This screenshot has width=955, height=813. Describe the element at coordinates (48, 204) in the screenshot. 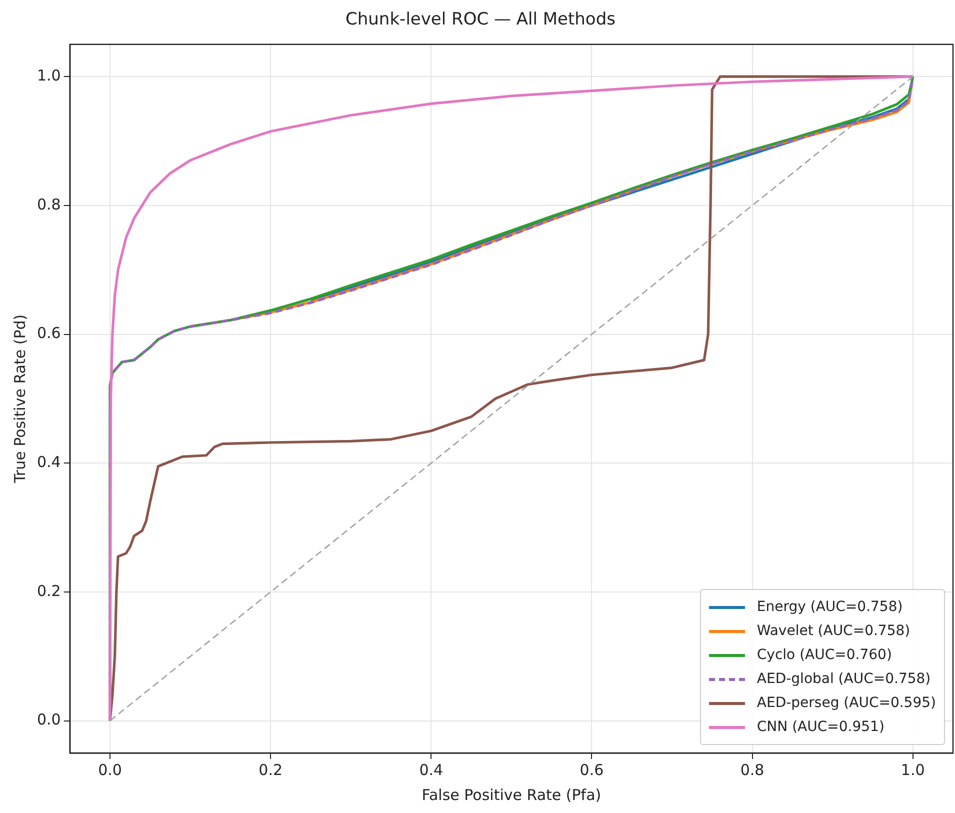

I see `y-tick-label: 0.8` at that location.